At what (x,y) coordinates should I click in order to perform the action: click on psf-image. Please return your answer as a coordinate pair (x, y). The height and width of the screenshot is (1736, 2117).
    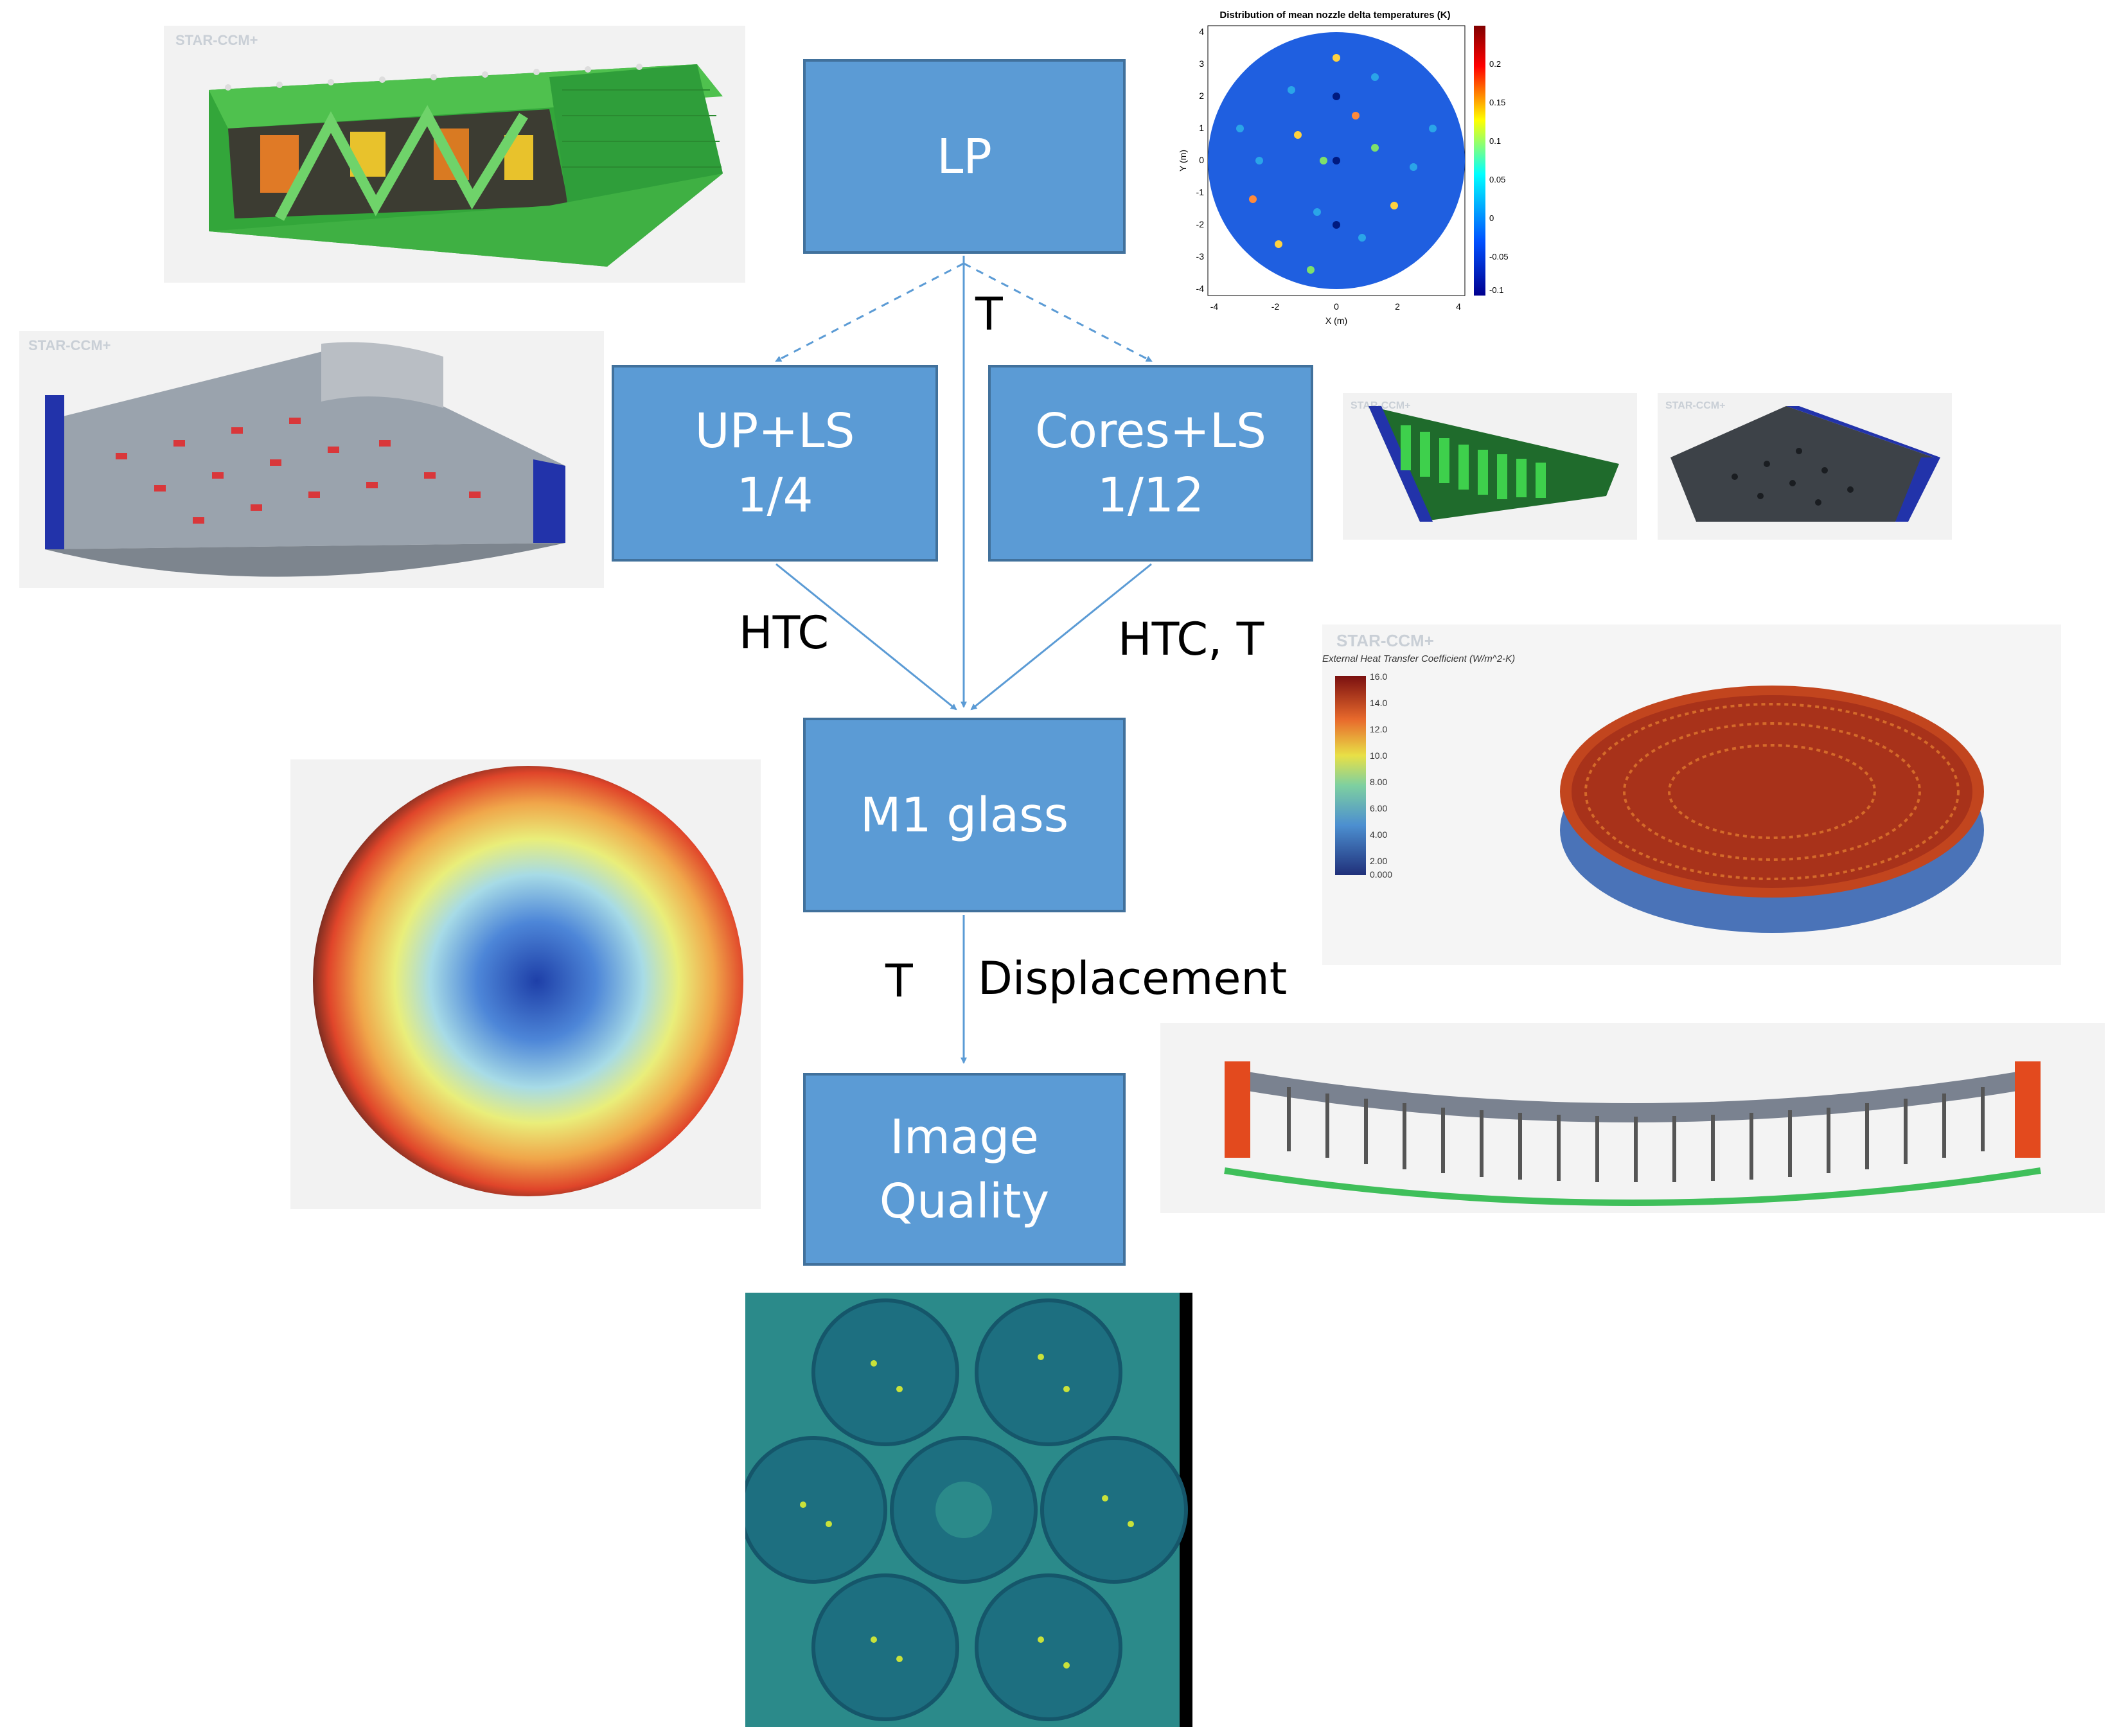
    Looking at the image, I should click on (966, 1510).